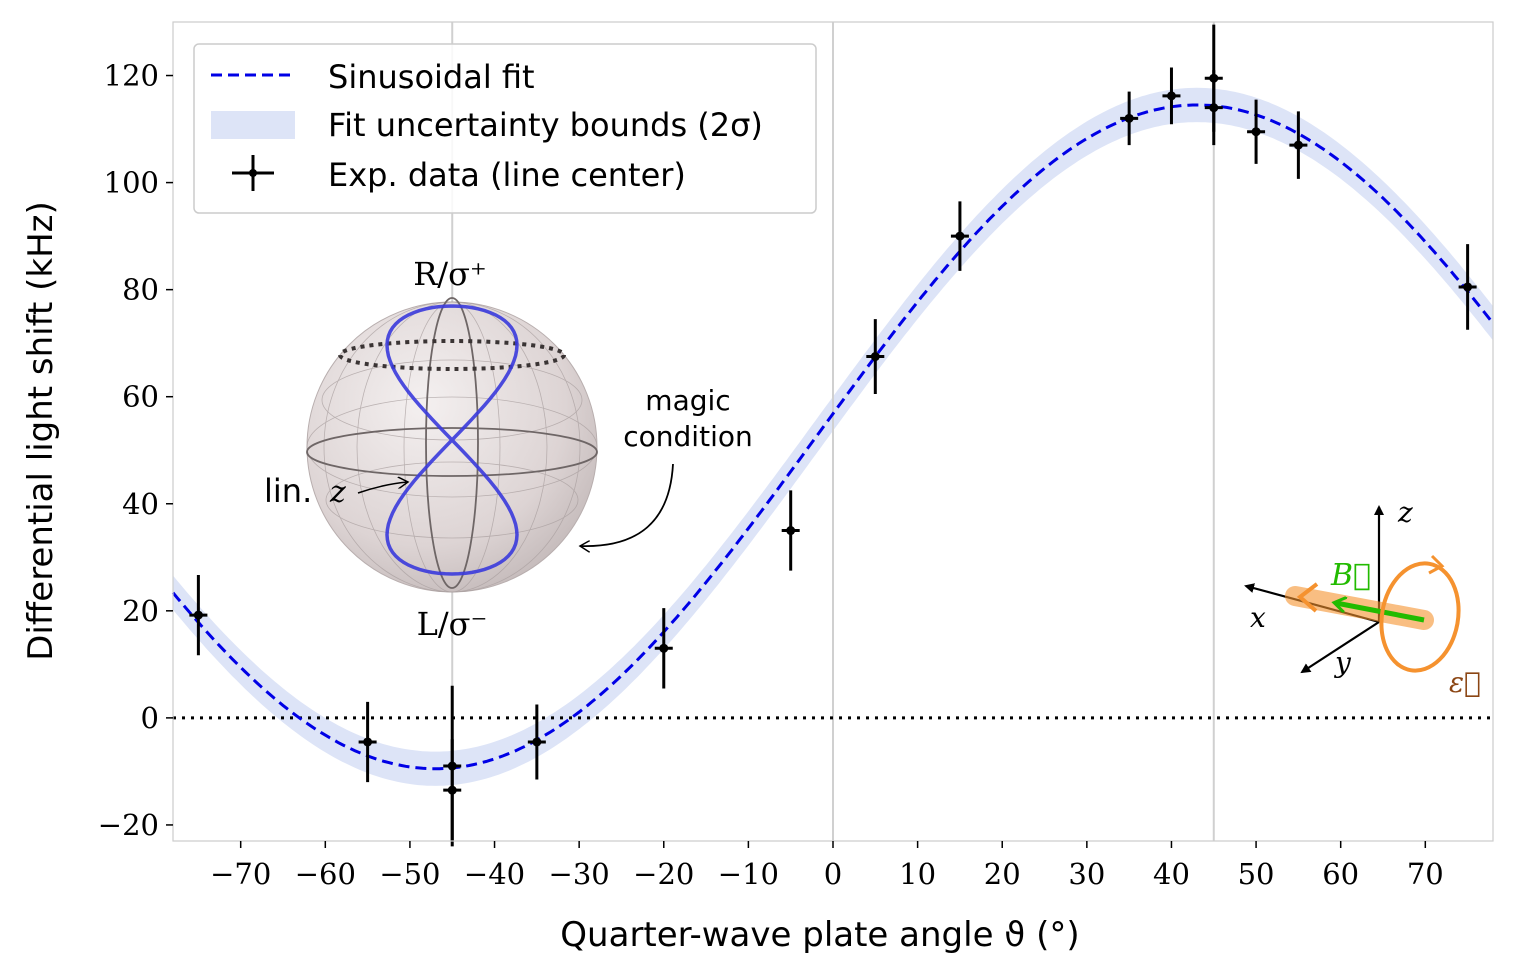 This screenshot has height=977, width=1516. What do you see at coordinates (748, 874) in the screenshot?
I see `x-tick-label: −10` at bounding box center [748, 874].